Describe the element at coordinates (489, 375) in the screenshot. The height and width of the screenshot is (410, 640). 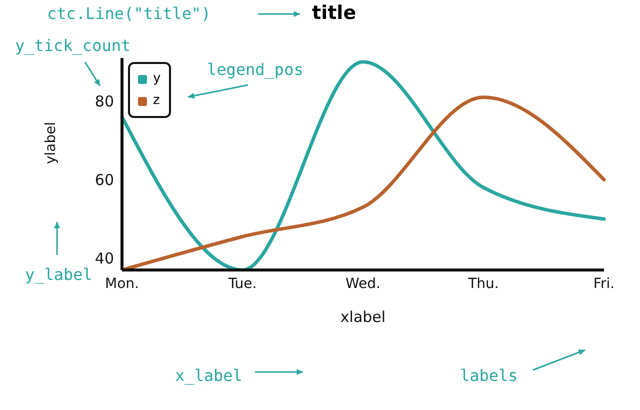
I see `text: labels` at that location.